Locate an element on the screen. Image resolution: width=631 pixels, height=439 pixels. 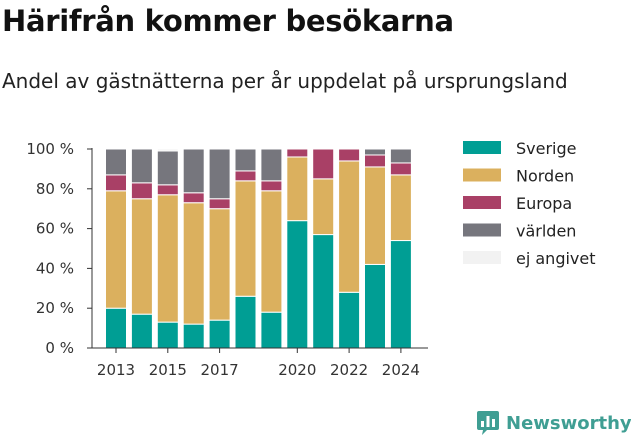
brand-name: Newsworthy is located at coordinates (568, 423).